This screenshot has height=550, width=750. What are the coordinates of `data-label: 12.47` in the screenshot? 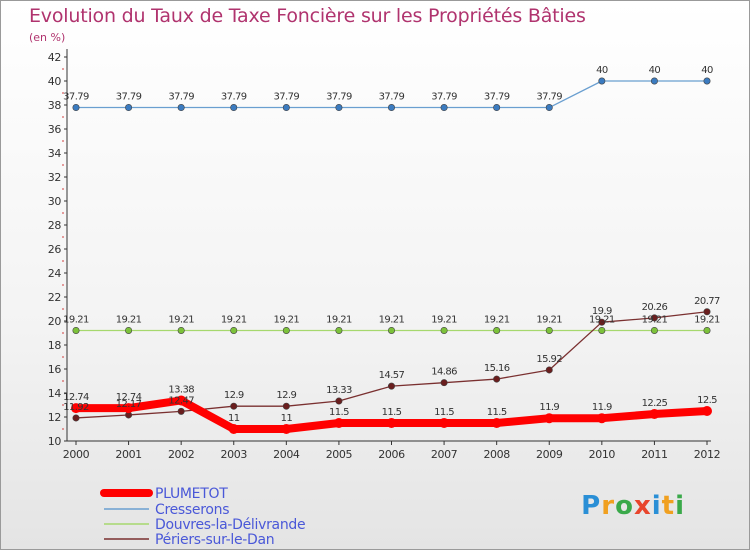 It's located at (181, 400).